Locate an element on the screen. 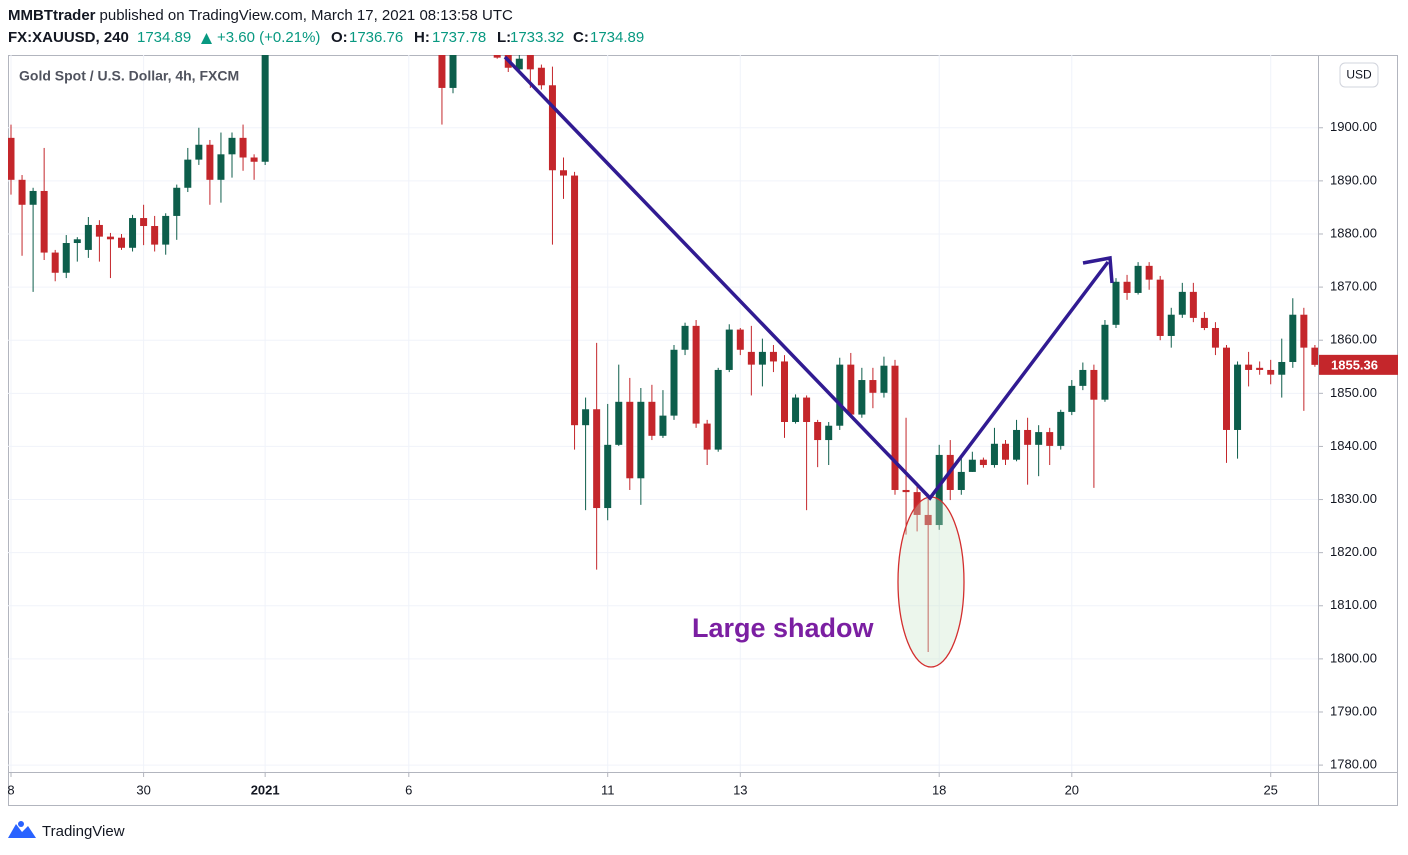 The image size is (1408, 855). x-tick-label: 11 is located at coordinates (608, 789).